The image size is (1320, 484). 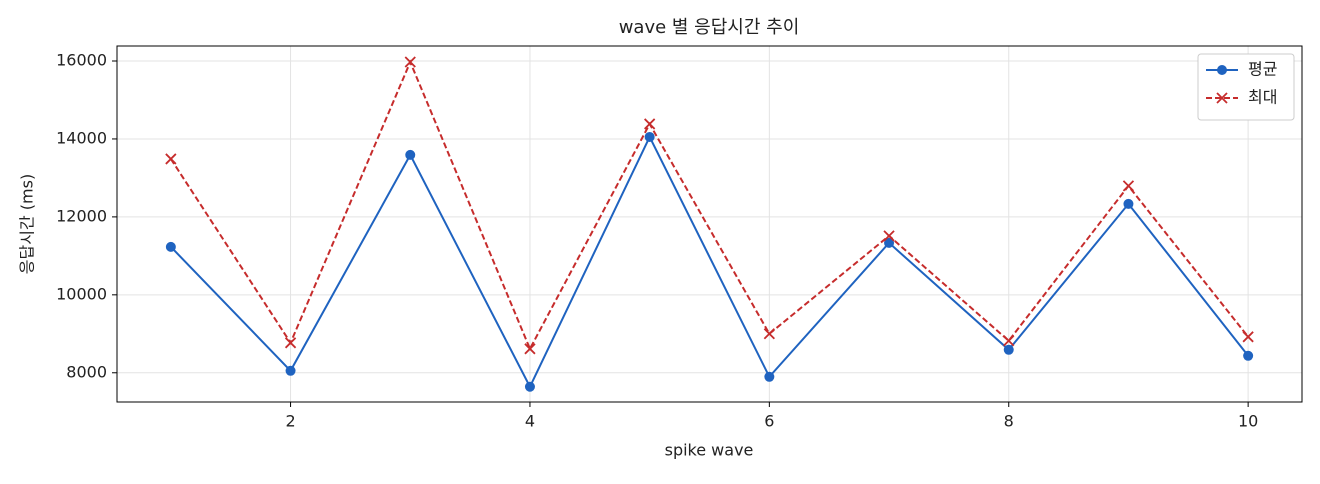 What do you see at coordinates (769, 421) in the screenshot?
I see `x-tick-label: 6` at bounding box center [769, 421].